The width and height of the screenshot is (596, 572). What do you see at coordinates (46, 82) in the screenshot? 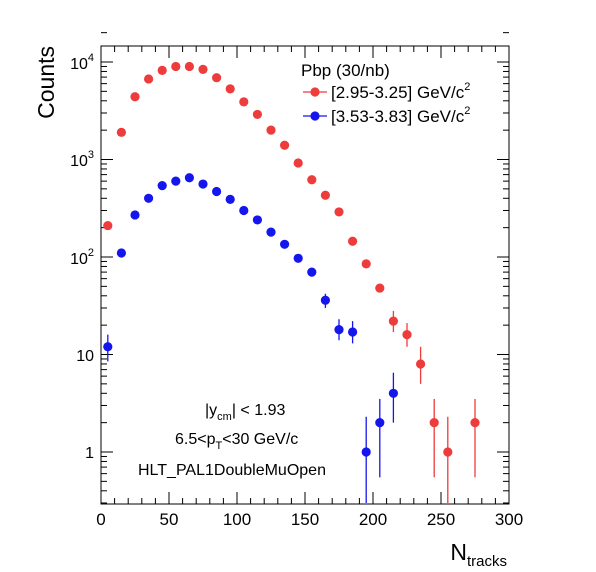
I see `y-axis-label: Counts` at bounding box center [46, 82].